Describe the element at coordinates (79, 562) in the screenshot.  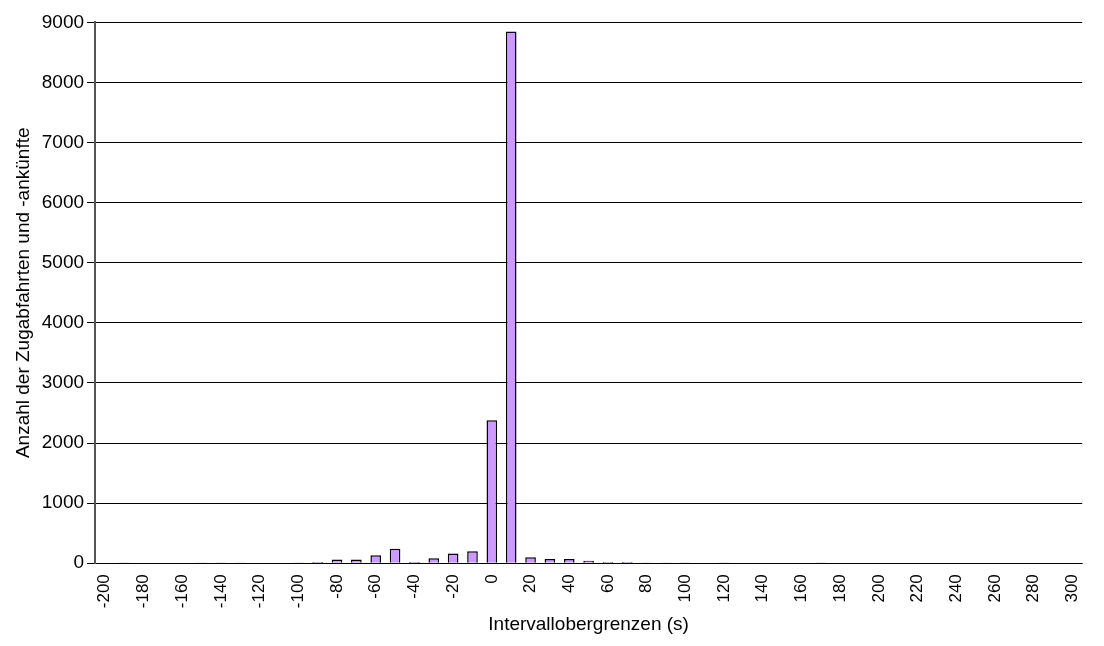
I see `y-tick-label: 0` at that location.